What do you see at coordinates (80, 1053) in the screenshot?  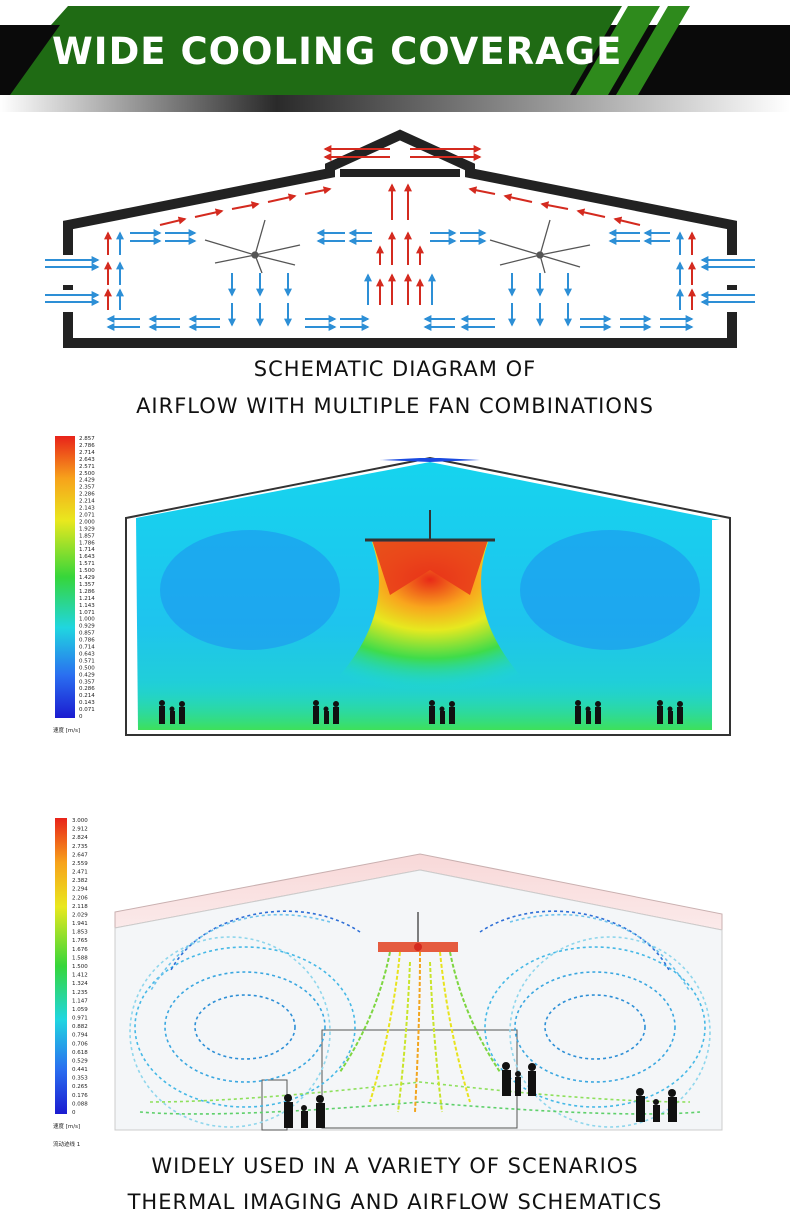 I see `streamline-legend-tick: 0.618` at bounding box center [80, 1053].